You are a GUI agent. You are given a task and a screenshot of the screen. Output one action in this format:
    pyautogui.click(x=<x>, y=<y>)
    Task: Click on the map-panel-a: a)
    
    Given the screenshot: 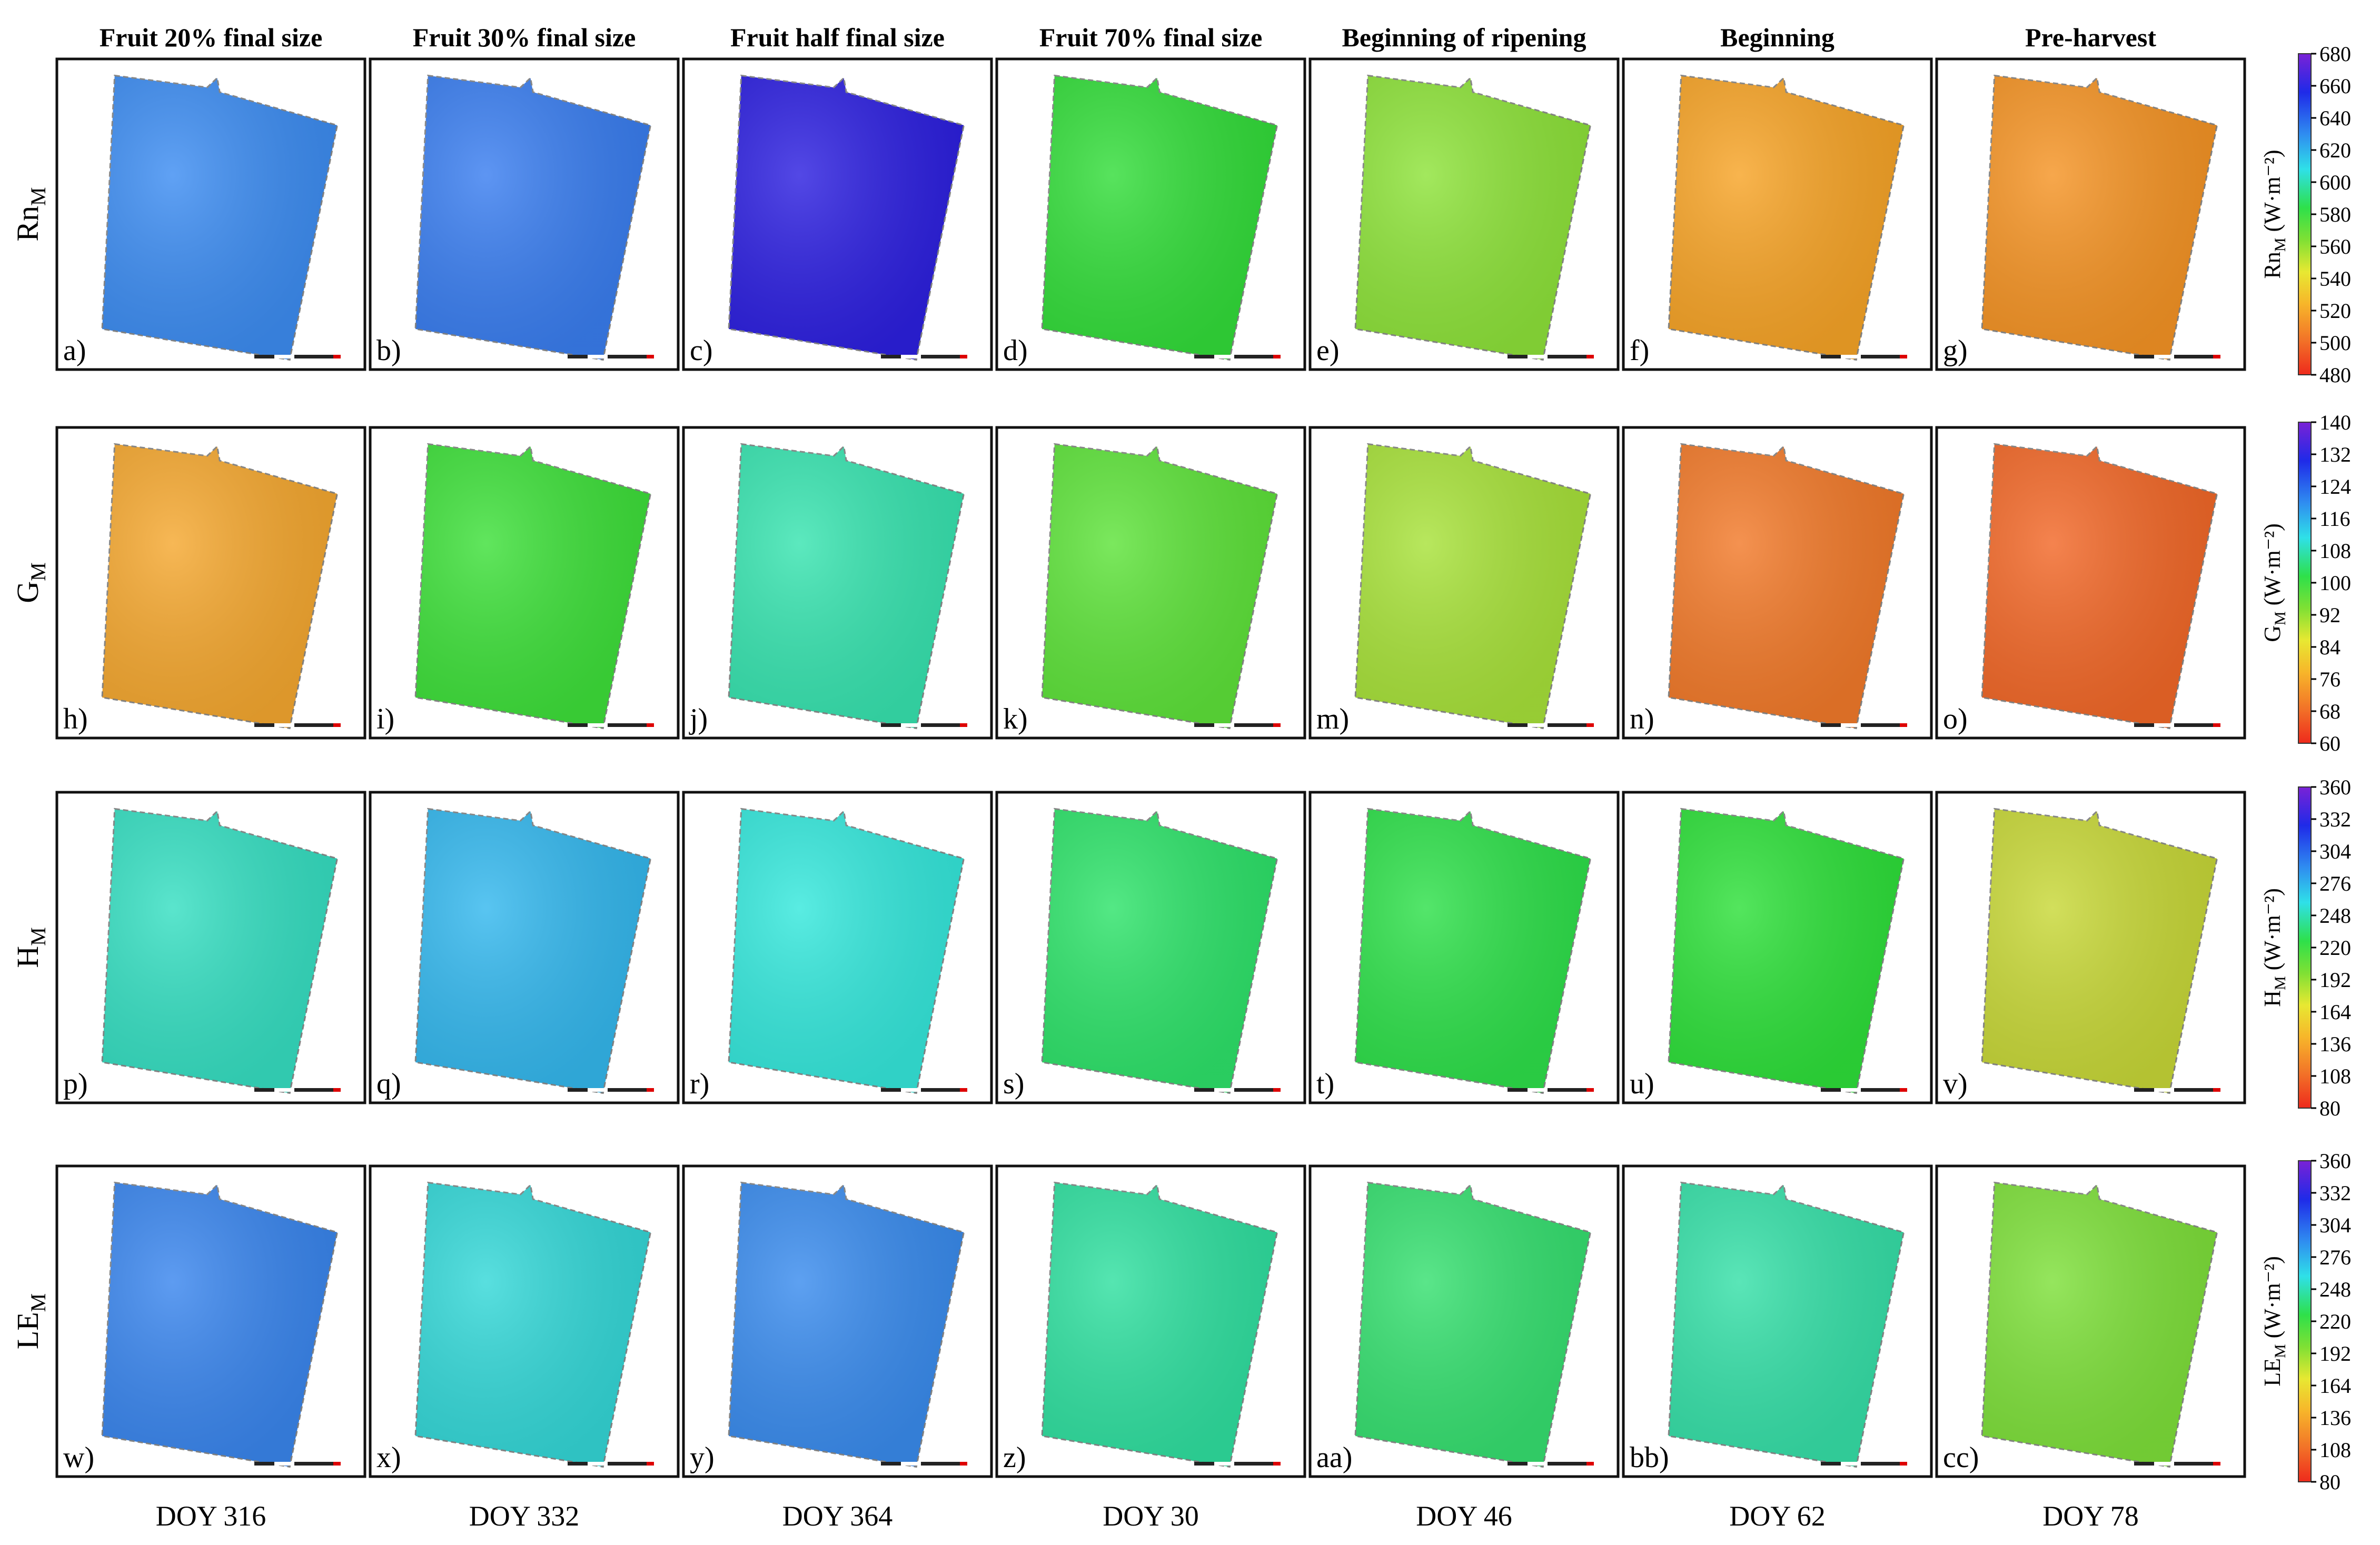 What is the action you would take?
    pyautogui.click(x=210, y=214)
    